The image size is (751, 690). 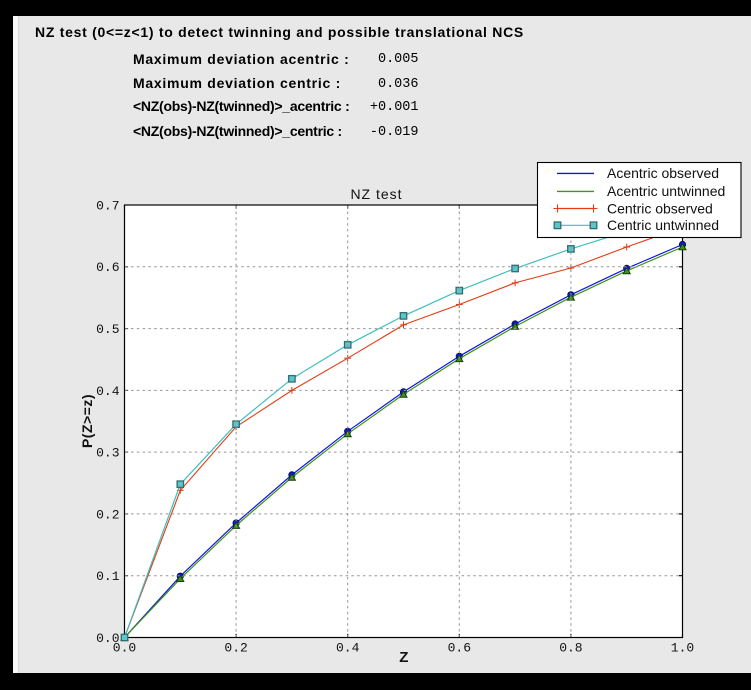 What do you see at coordinates (682, 648) in the screenshot?
I see `svg-text: 1.0` at bounding box center [682, 648].